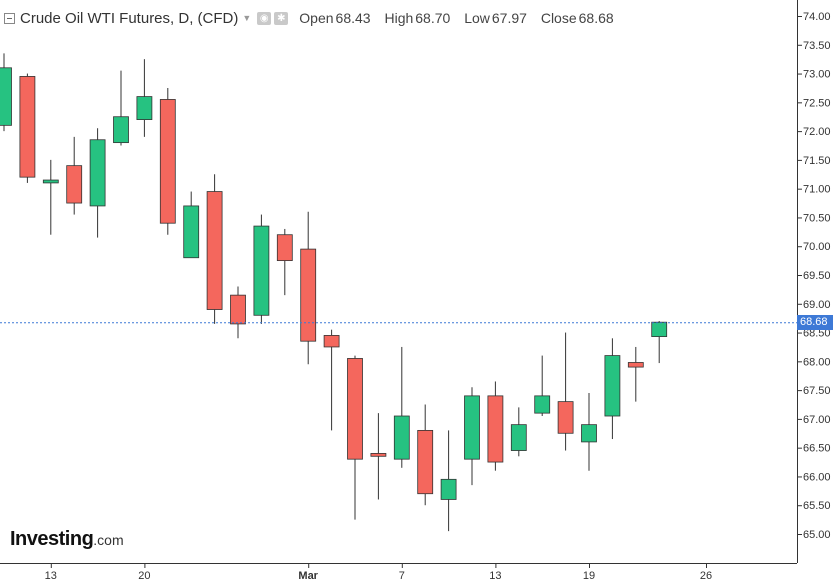  I want to click on x-tick-label: Mar, so click(308, 575).